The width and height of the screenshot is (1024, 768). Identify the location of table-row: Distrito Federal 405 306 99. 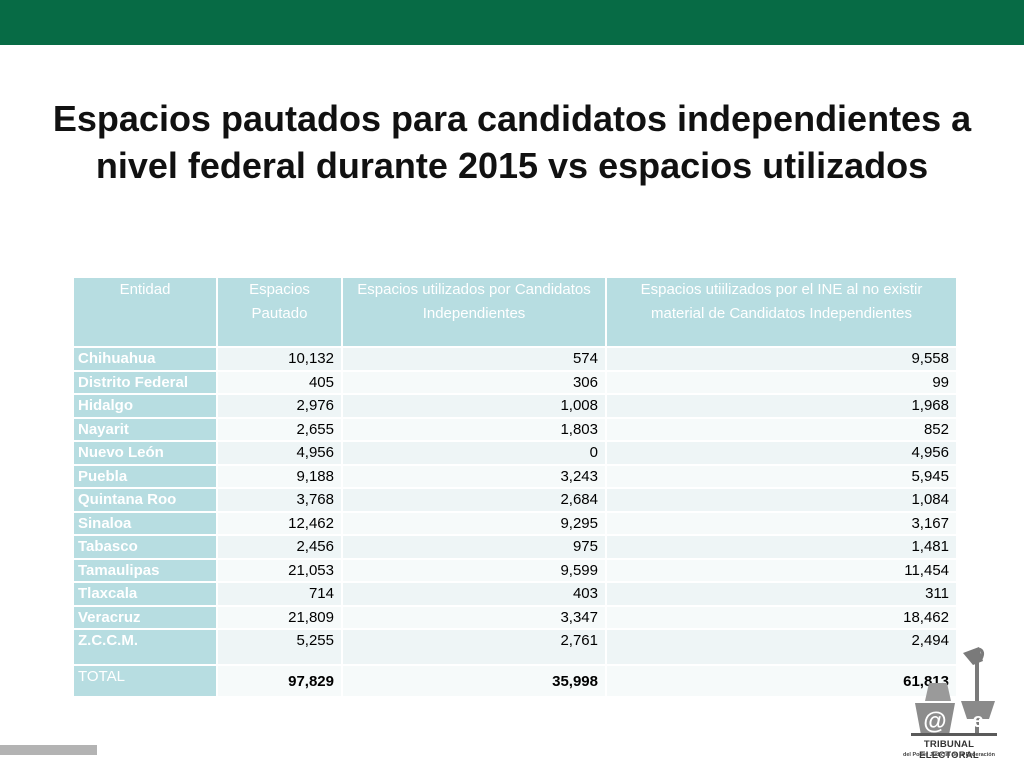
(515, 382).